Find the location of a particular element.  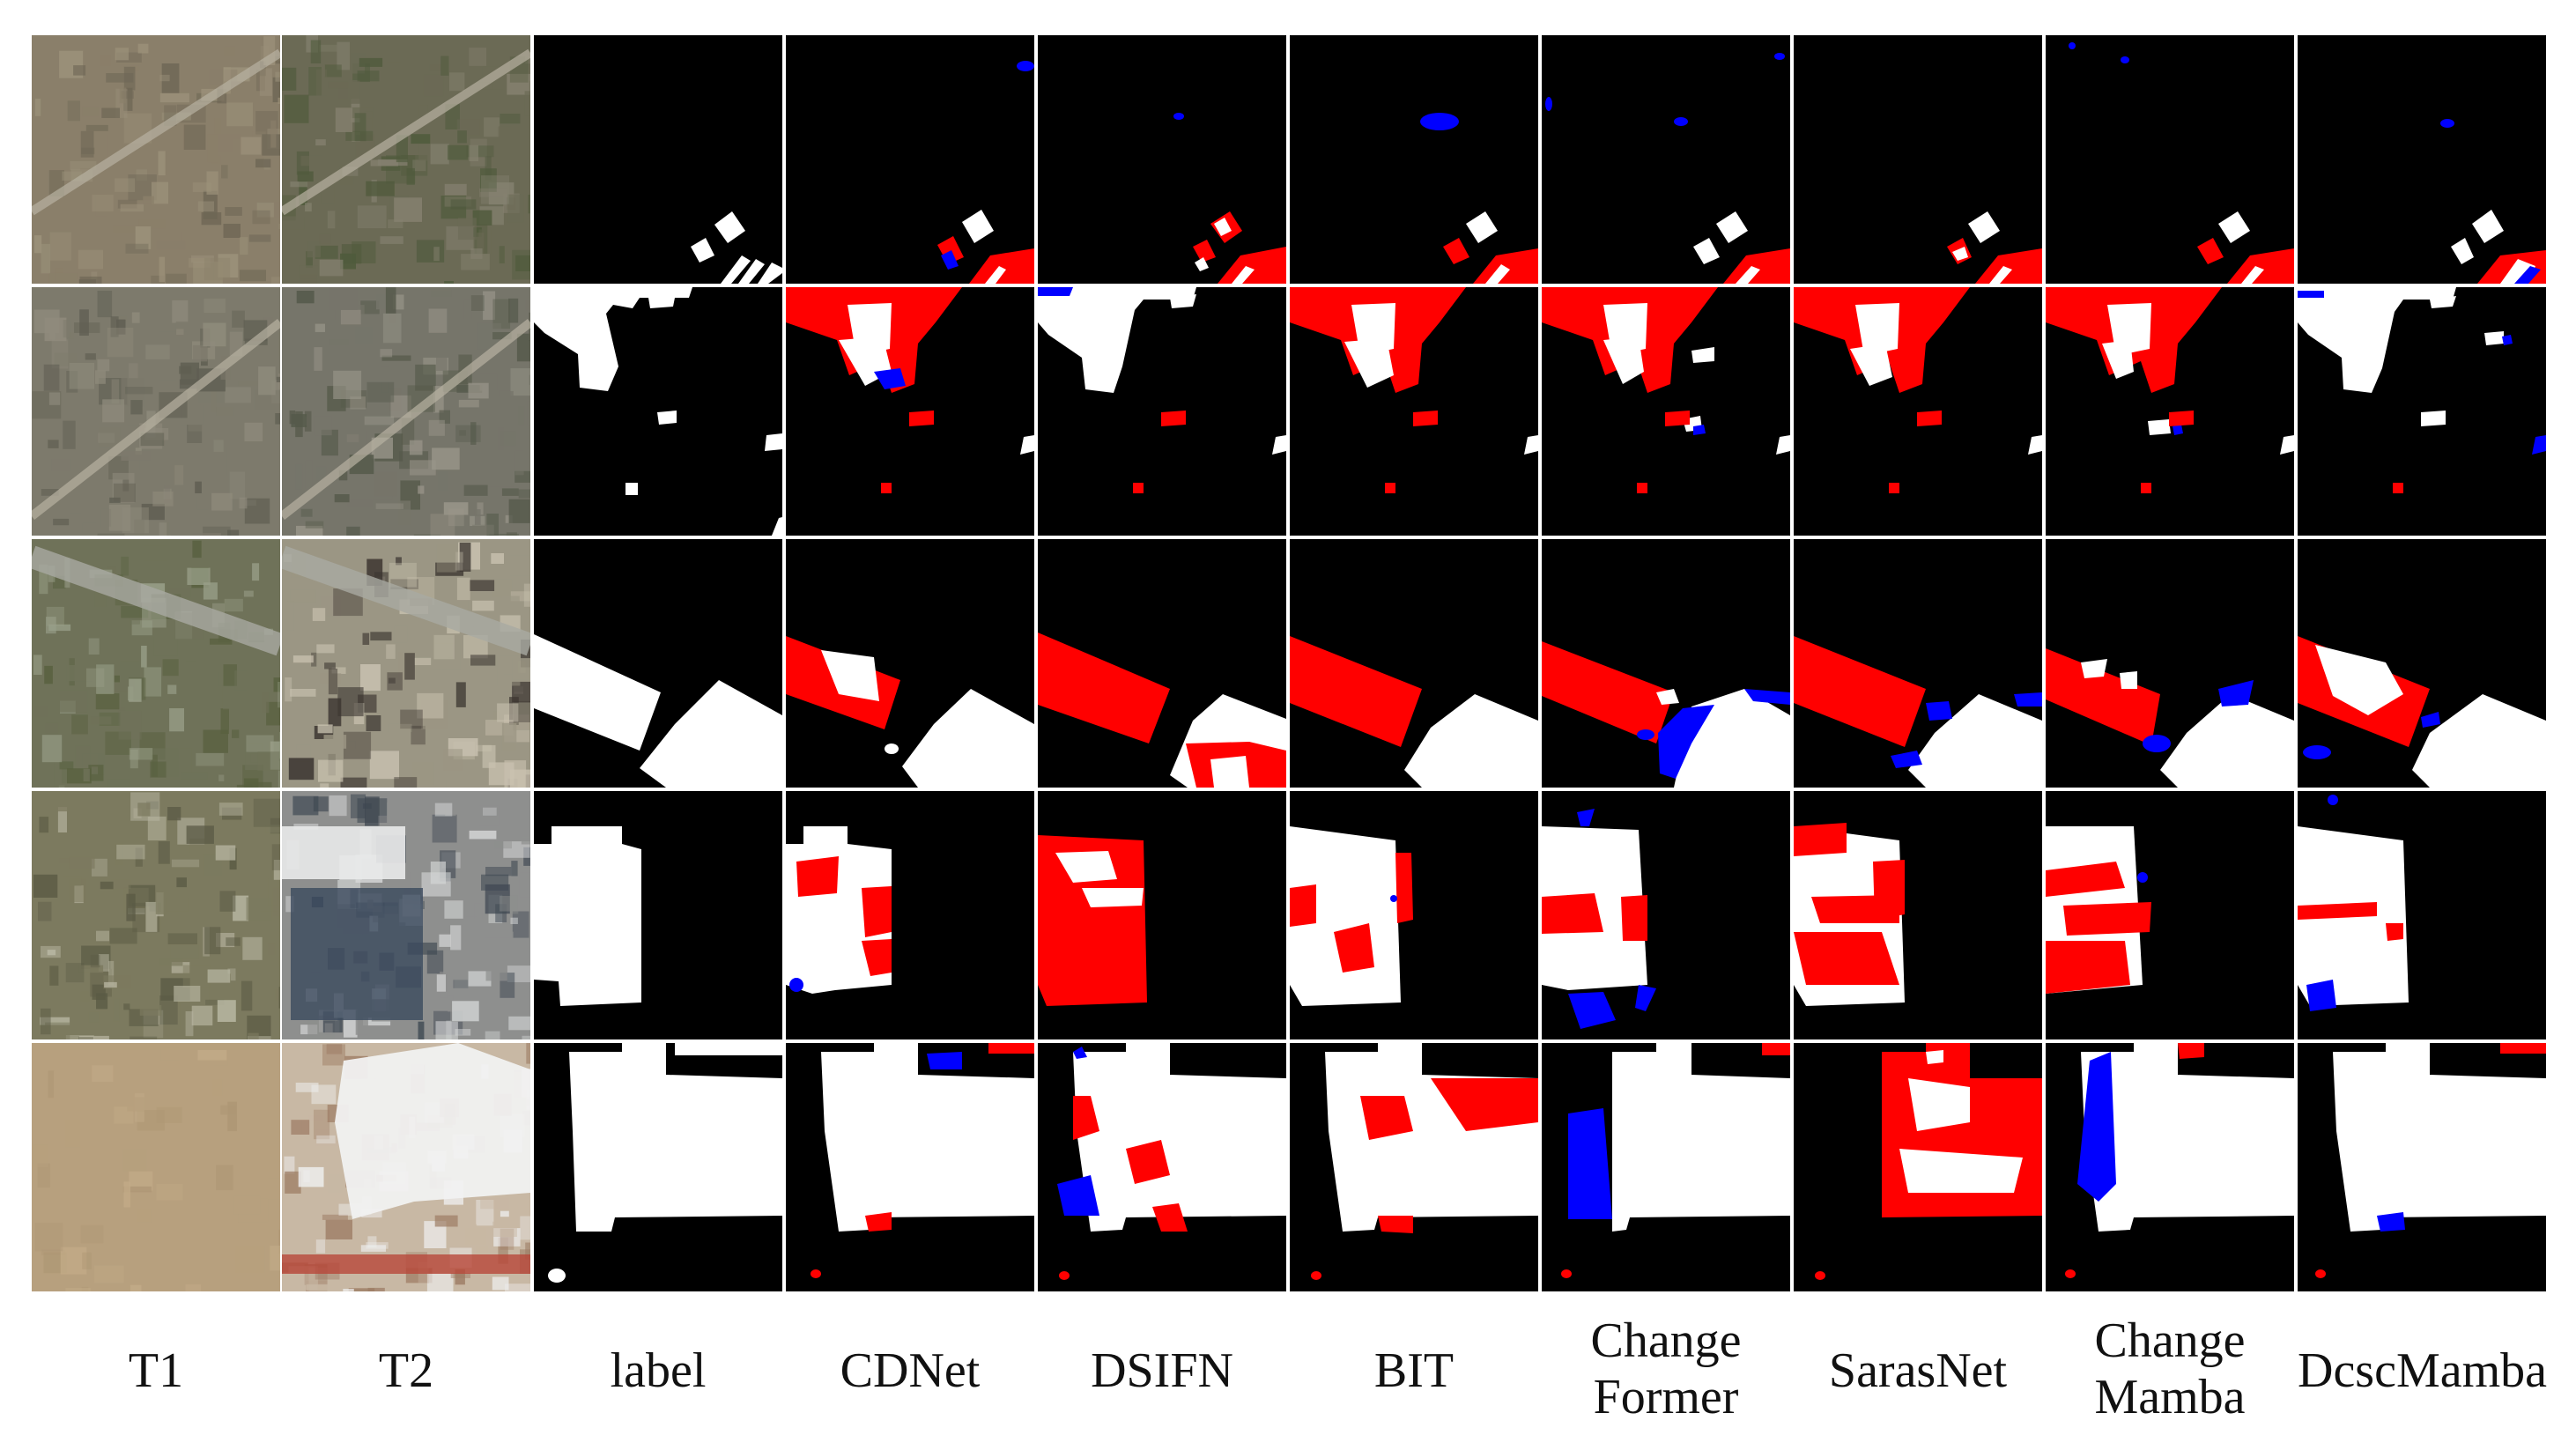

column-label-bit: BIT is located at coordinates (1414, 1371).